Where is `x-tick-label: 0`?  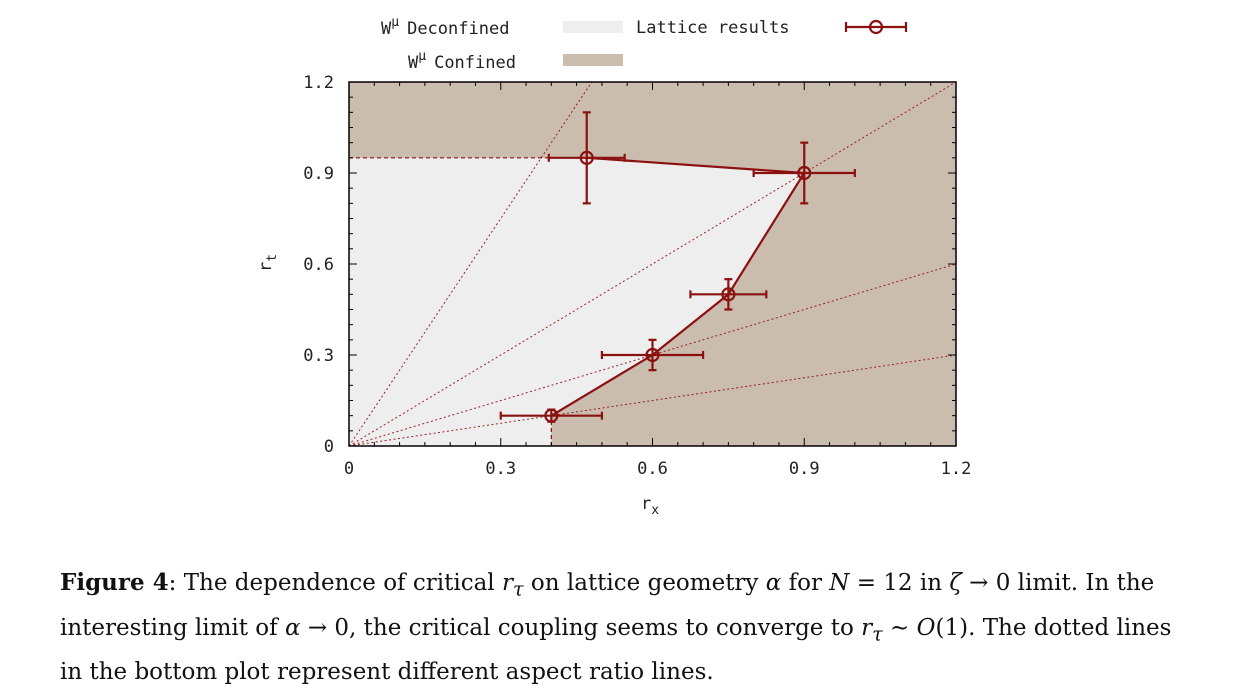 x-tick-label: 0 is located at coordinates (349, 469).